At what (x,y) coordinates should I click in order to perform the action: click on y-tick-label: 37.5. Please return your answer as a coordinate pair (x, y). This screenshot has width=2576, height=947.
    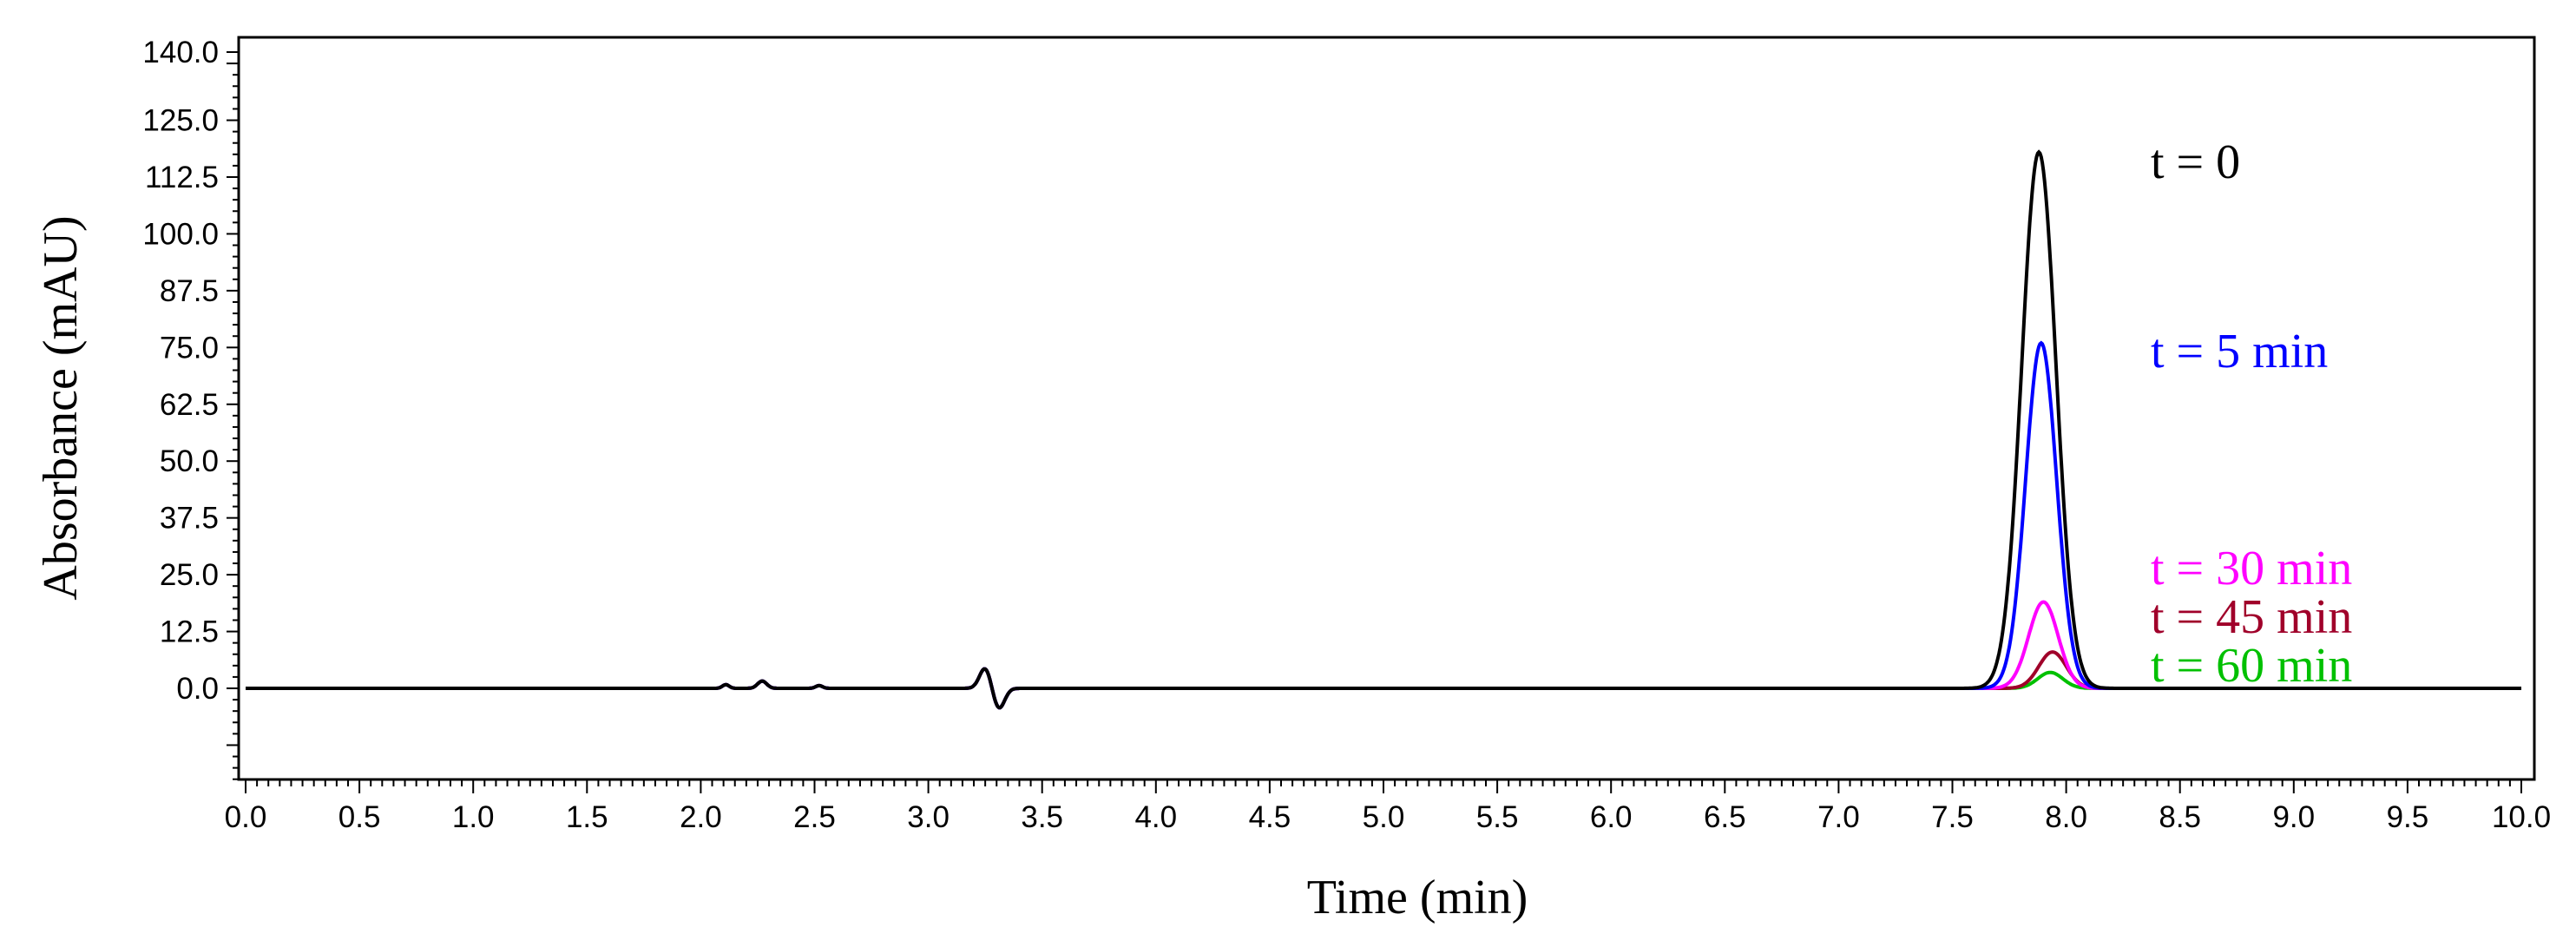
    Looking at the image, I should click on (189, 519).